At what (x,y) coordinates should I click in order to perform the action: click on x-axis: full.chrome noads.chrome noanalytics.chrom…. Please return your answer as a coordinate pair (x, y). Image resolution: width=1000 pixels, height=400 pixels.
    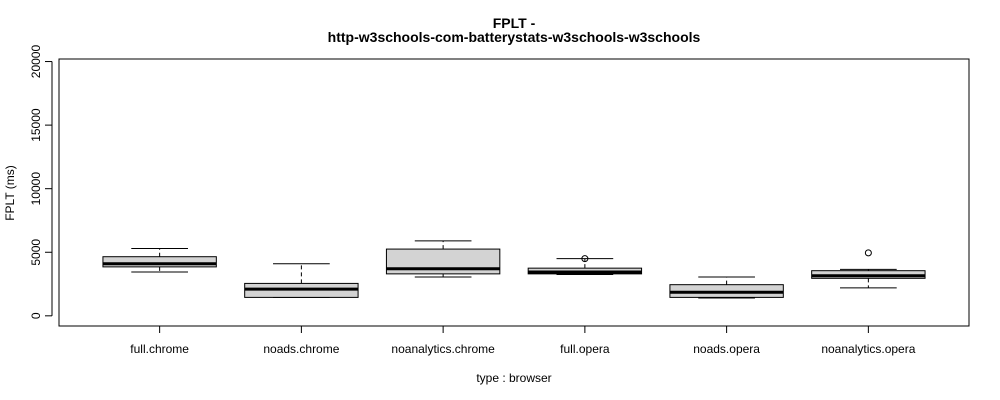
    Looking at the image, I should click on (523, 340).